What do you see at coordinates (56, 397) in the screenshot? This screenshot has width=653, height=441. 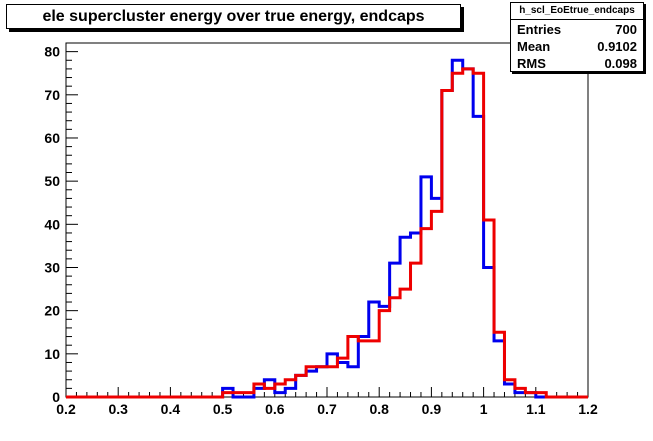 I see `y-tick-label: 0` at bounding box center [56, 397].